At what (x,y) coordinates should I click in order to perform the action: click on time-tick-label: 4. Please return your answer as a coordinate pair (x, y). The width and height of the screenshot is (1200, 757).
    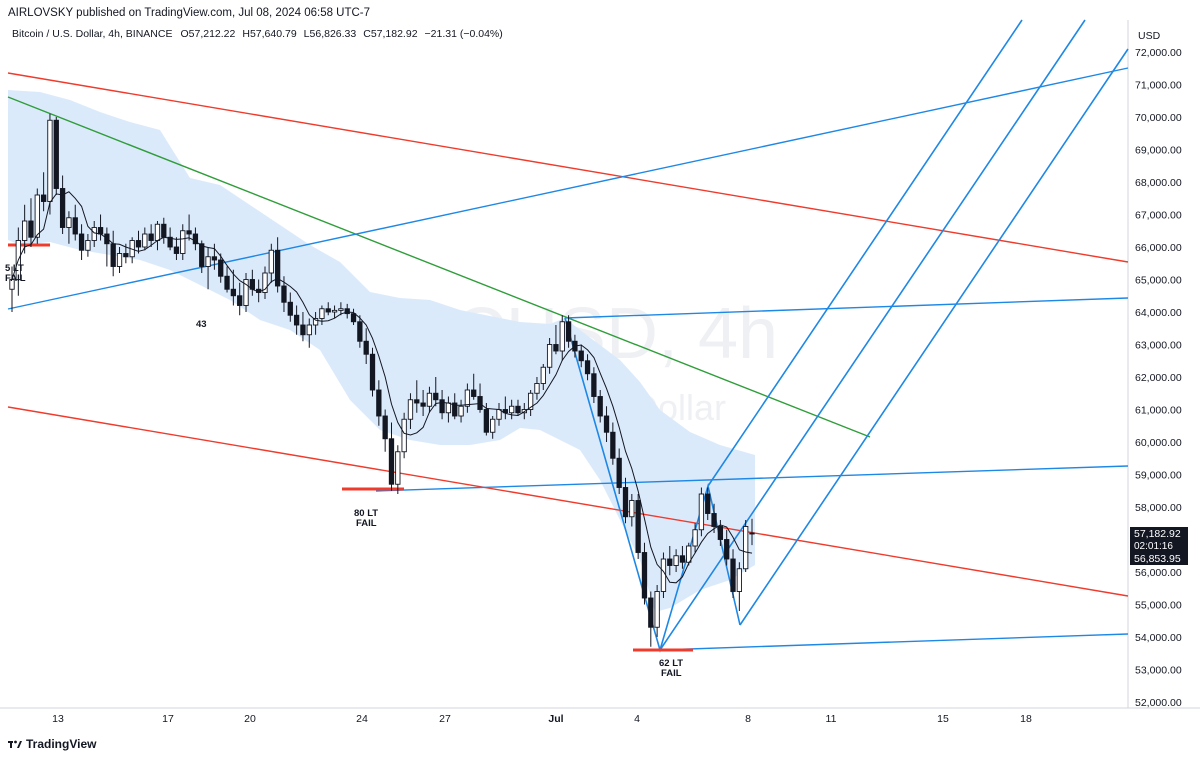
    Looking at the image, I should click on (637, 719).